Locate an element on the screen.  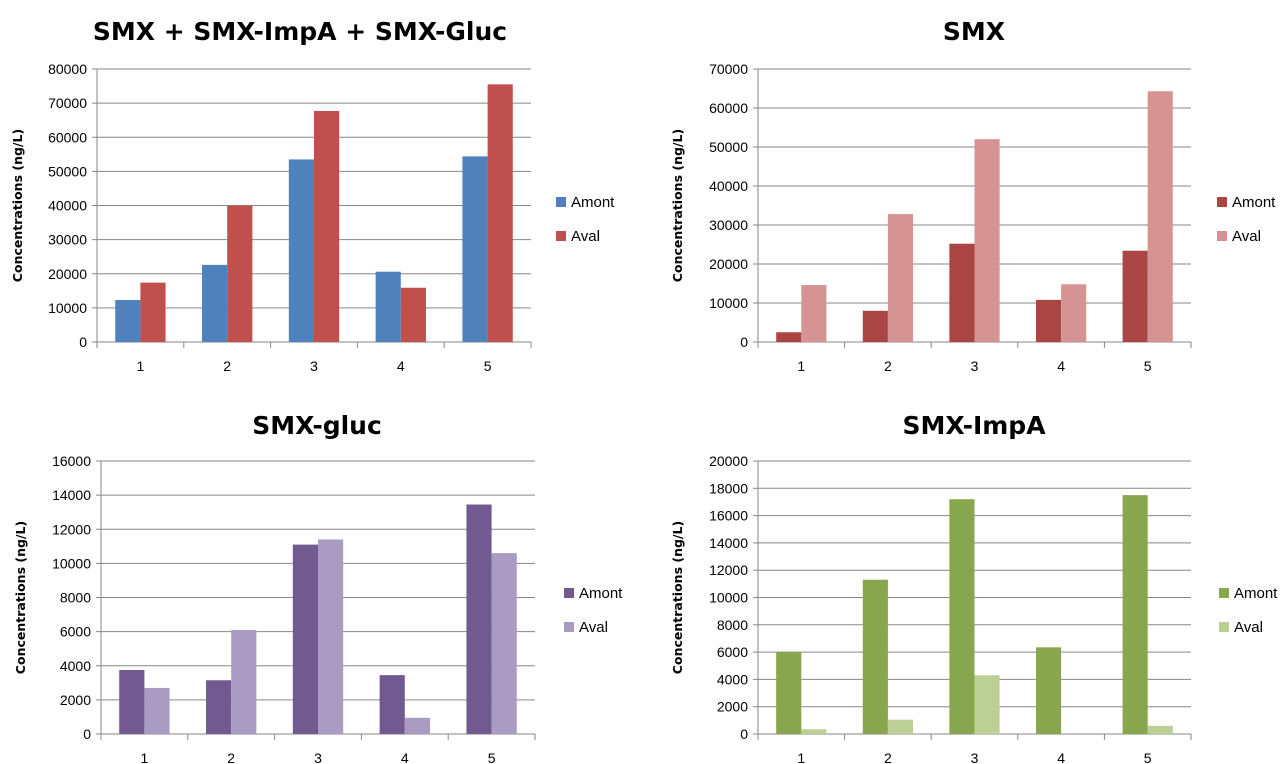
chart-title: SMX-gluc is located at coordinates (317, 425).